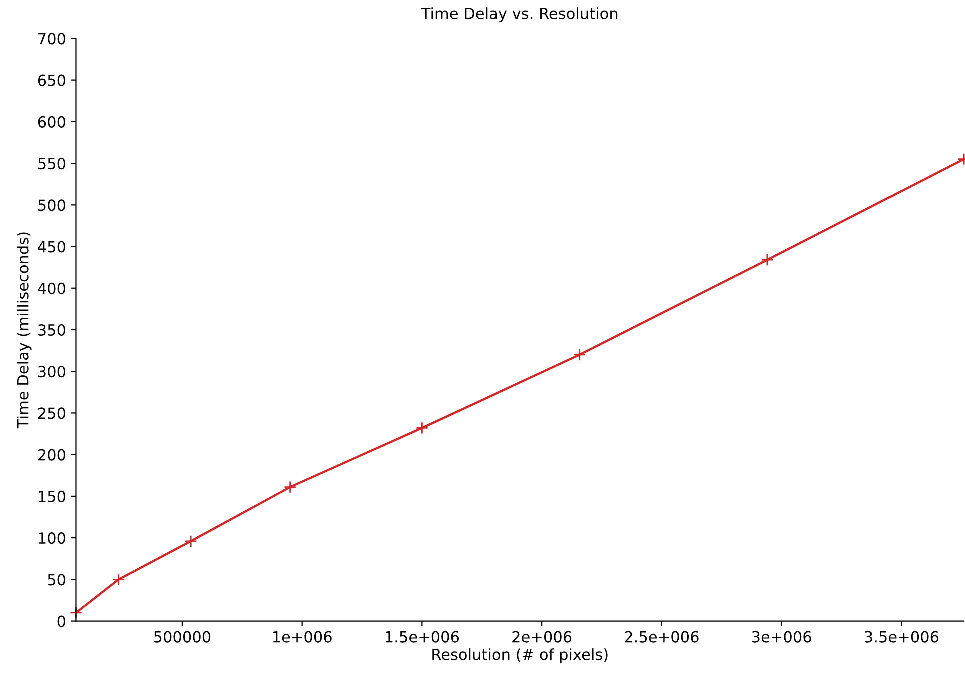 This screenshot has width=965, height=679. What do you see at coordinates (52, 164) in the screenshot?
I see `y-tick-label: 550` at bounding box center [52, 164].